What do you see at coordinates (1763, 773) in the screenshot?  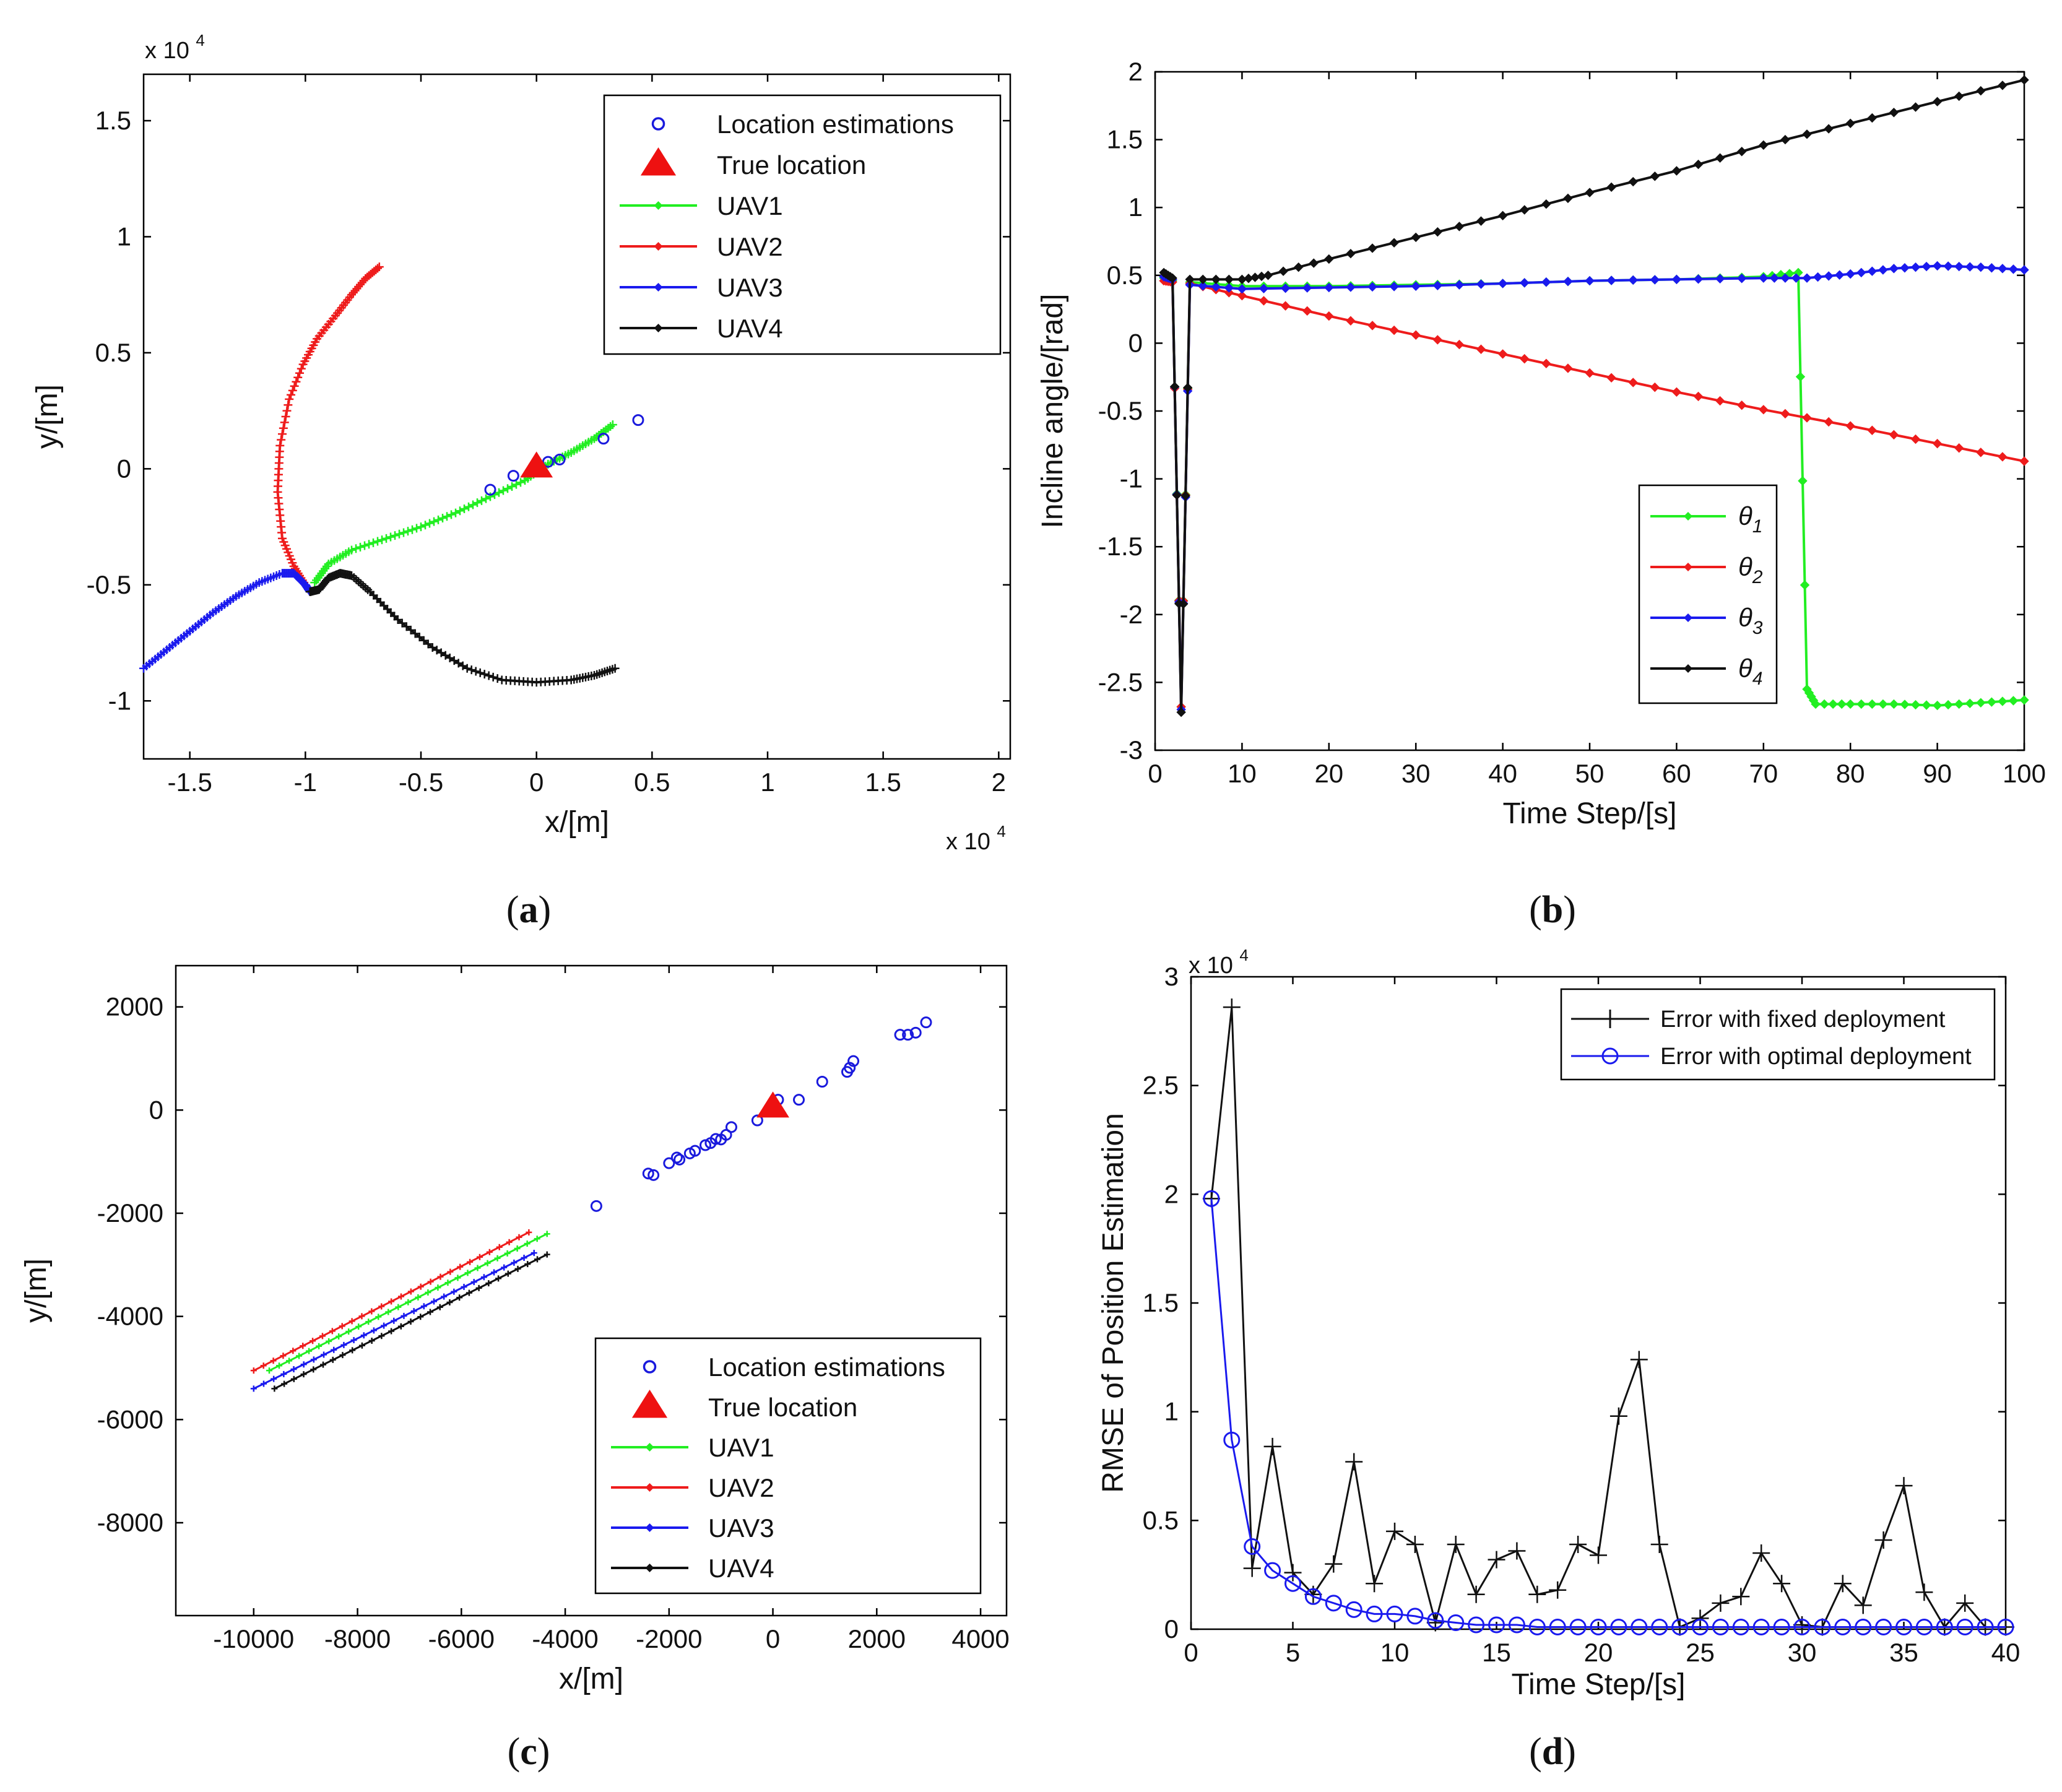 I see `x-tick-label: 70` at bounding box center [1763, 773].